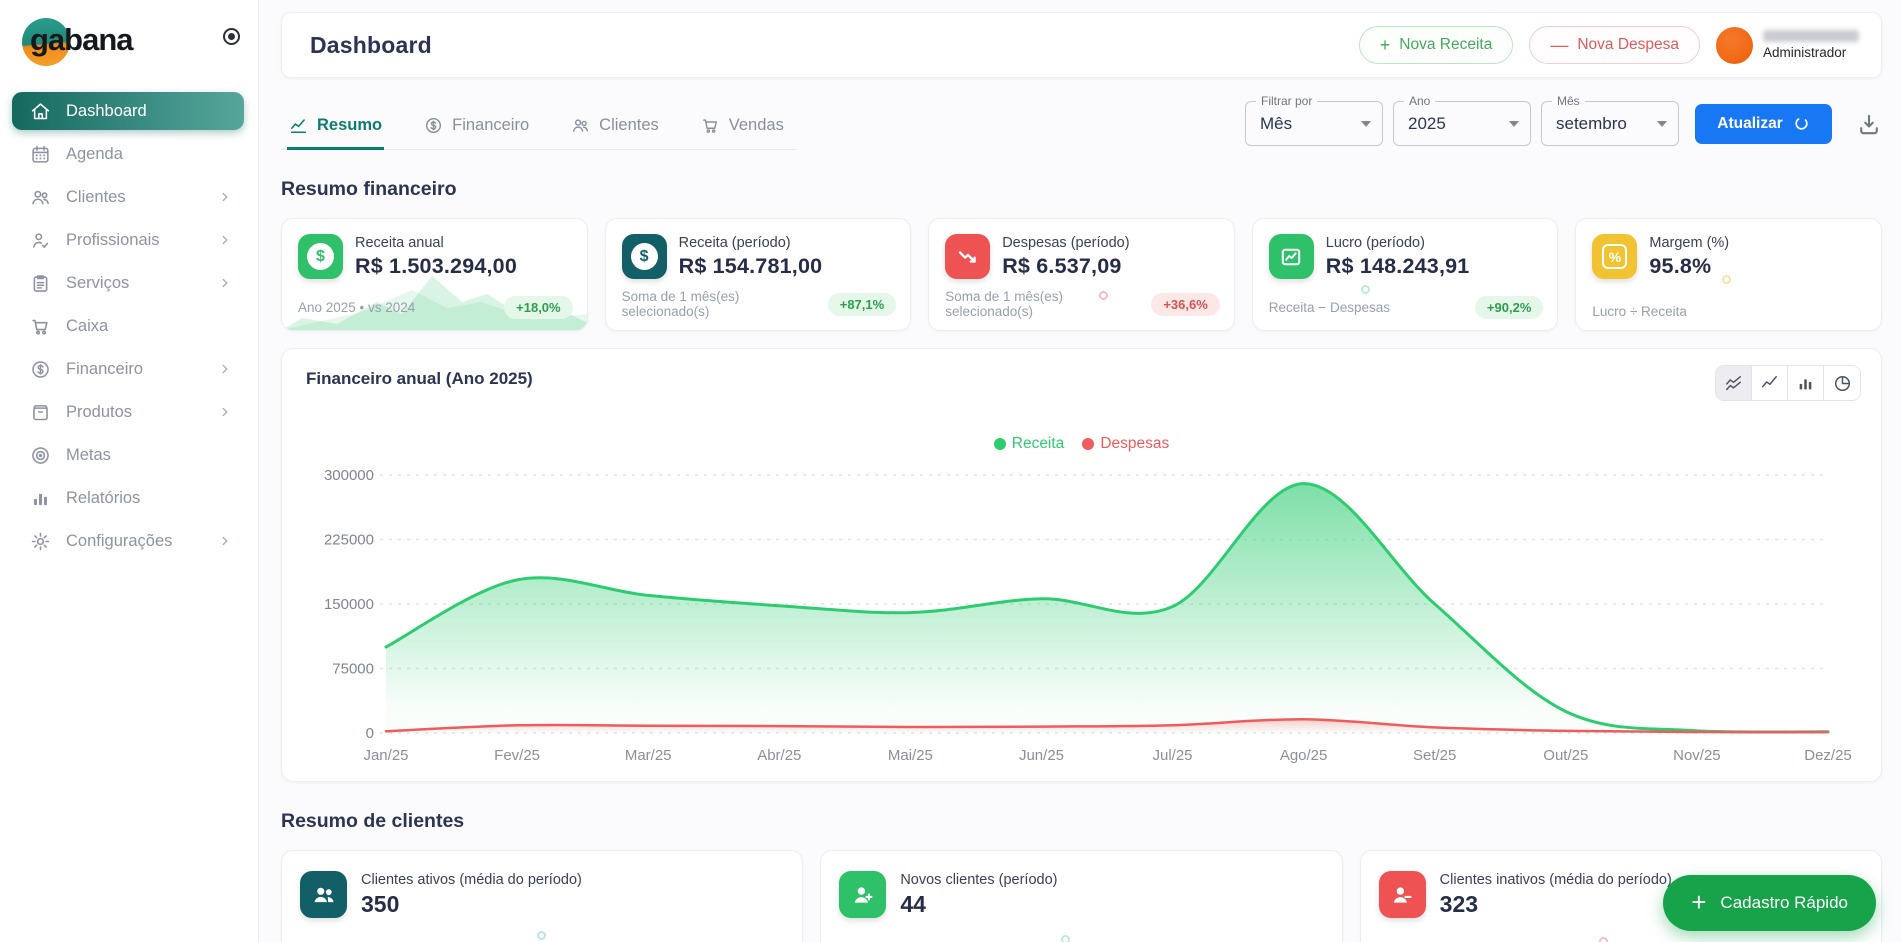  I want to click on sidebar-item-label: Clientes, so click(96, 196).